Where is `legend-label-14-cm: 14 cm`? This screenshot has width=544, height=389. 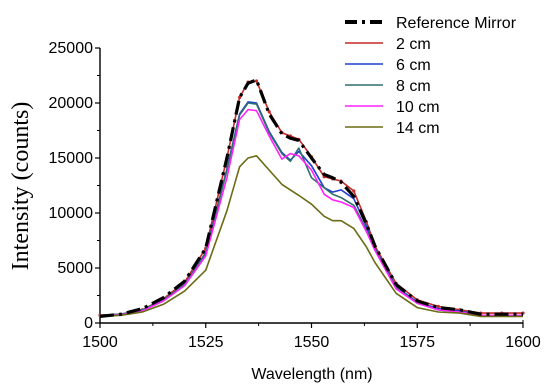
legend-label-14-cm: 14 cm is located at coordinates (418, 128).